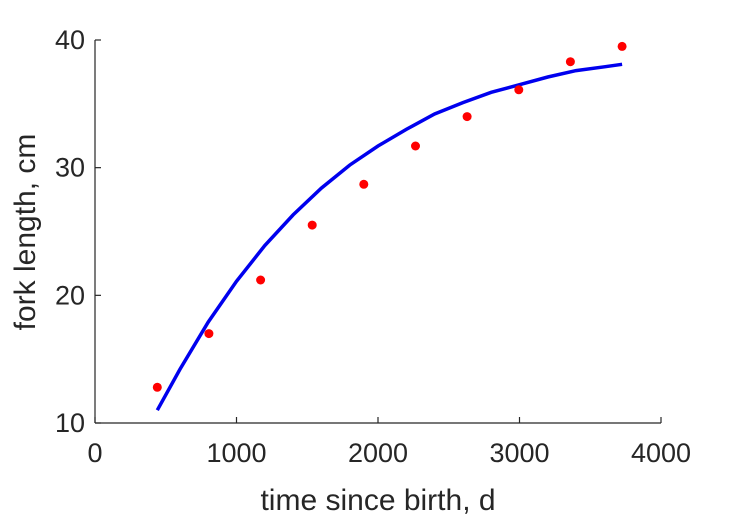  What do you see at coordinates (94, 453) in the screenshot?
I see `x-tick-label: 0` at bounding box center [94, 453].